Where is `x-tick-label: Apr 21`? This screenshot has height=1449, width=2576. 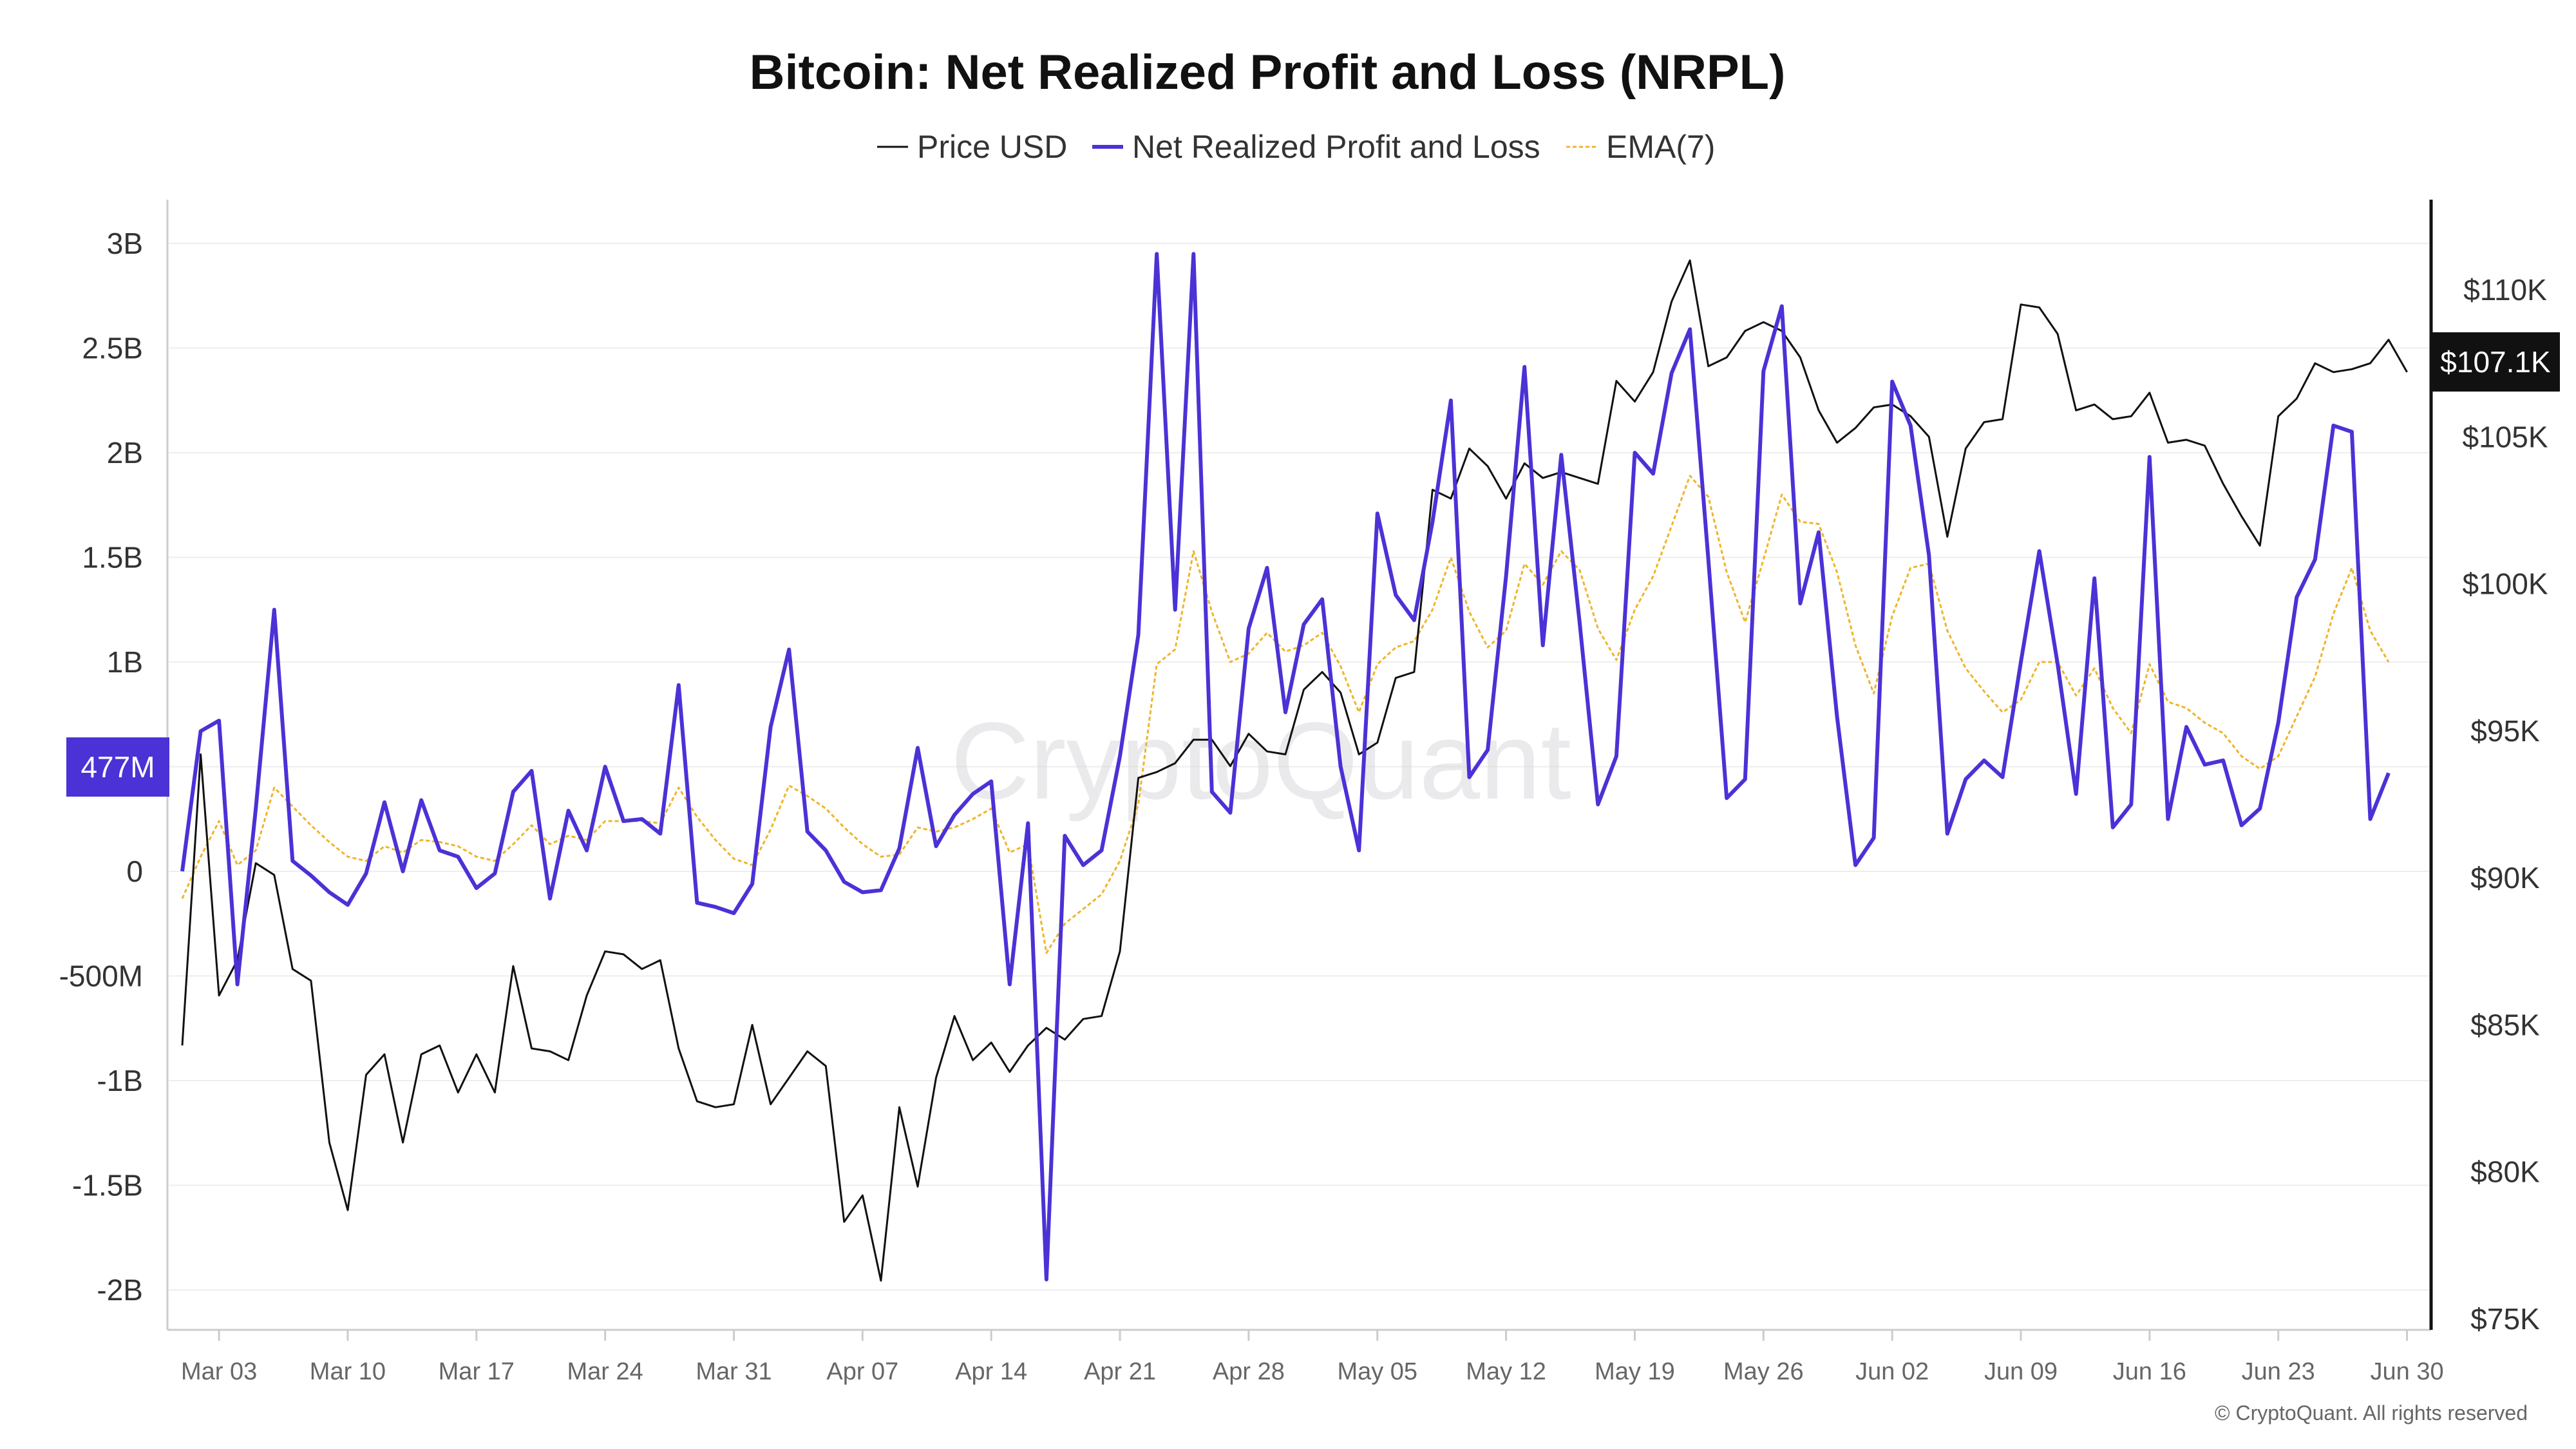
x-tick-label: Apr 21 is located at coordinates (1120, 1372).